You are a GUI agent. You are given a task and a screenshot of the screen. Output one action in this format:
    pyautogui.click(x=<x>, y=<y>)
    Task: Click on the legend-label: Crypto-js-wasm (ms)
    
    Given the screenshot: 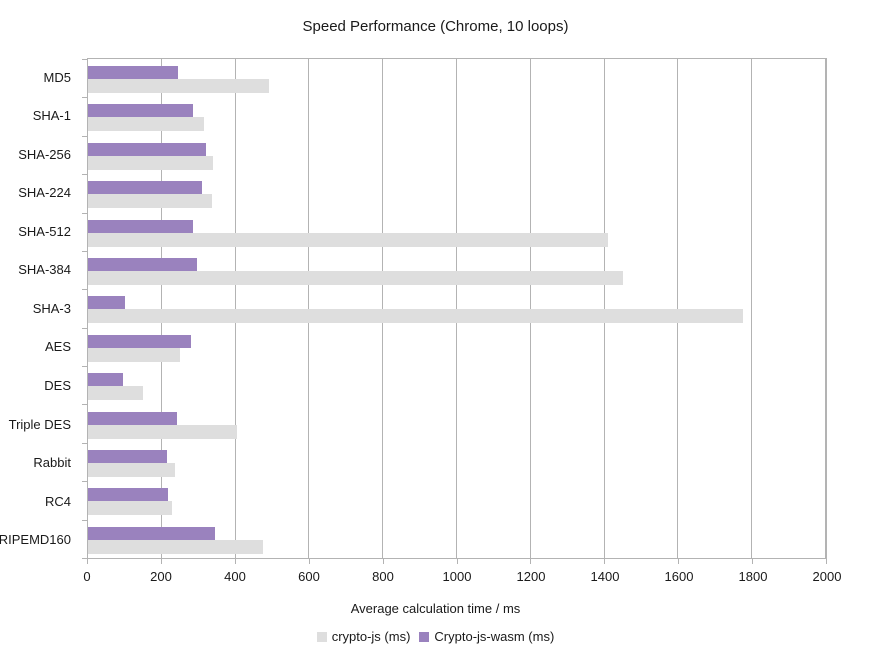 What is the action you would take?
    pyautogui.click(x=494, y=636)
    